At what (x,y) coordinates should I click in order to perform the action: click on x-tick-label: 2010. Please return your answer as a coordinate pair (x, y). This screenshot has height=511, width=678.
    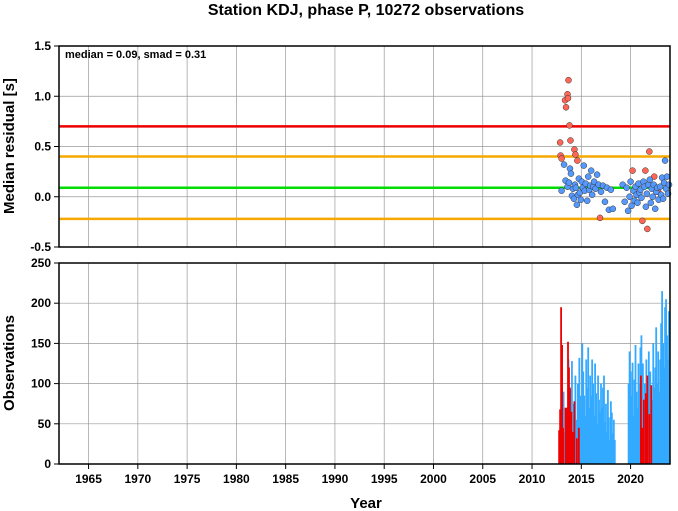
    Looking at the image, I should click on (532, 479).